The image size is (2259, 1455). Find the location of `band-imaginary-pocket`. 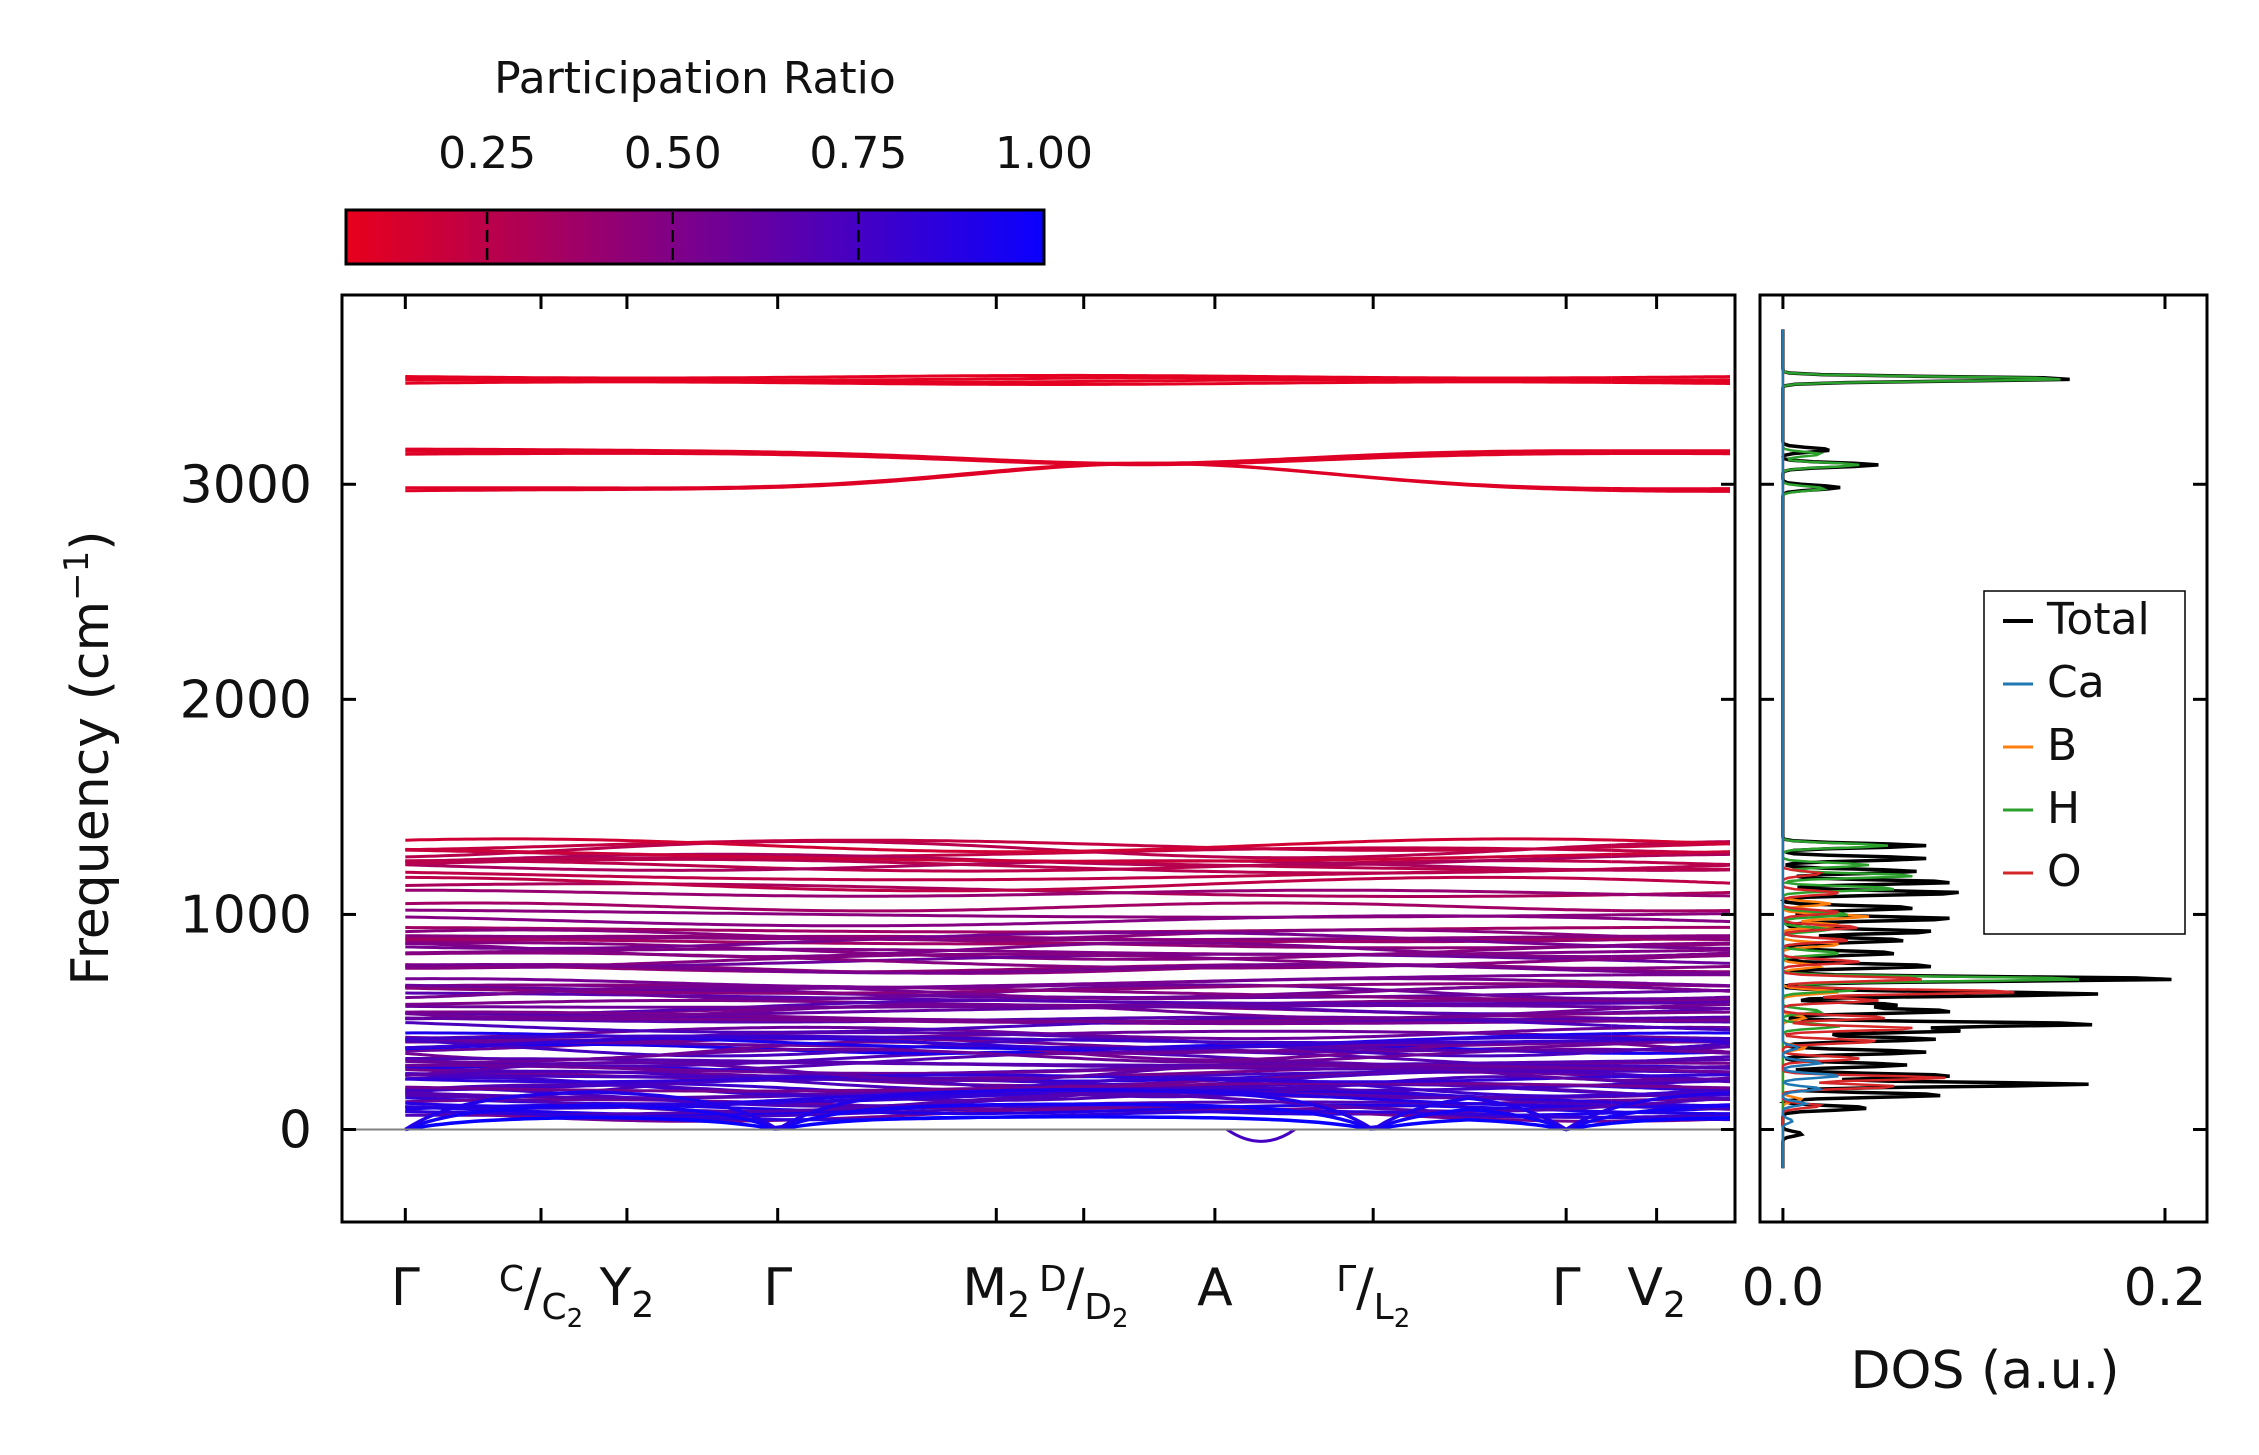

band-imaginary-pocket is located at coordinates (1261, 1135).